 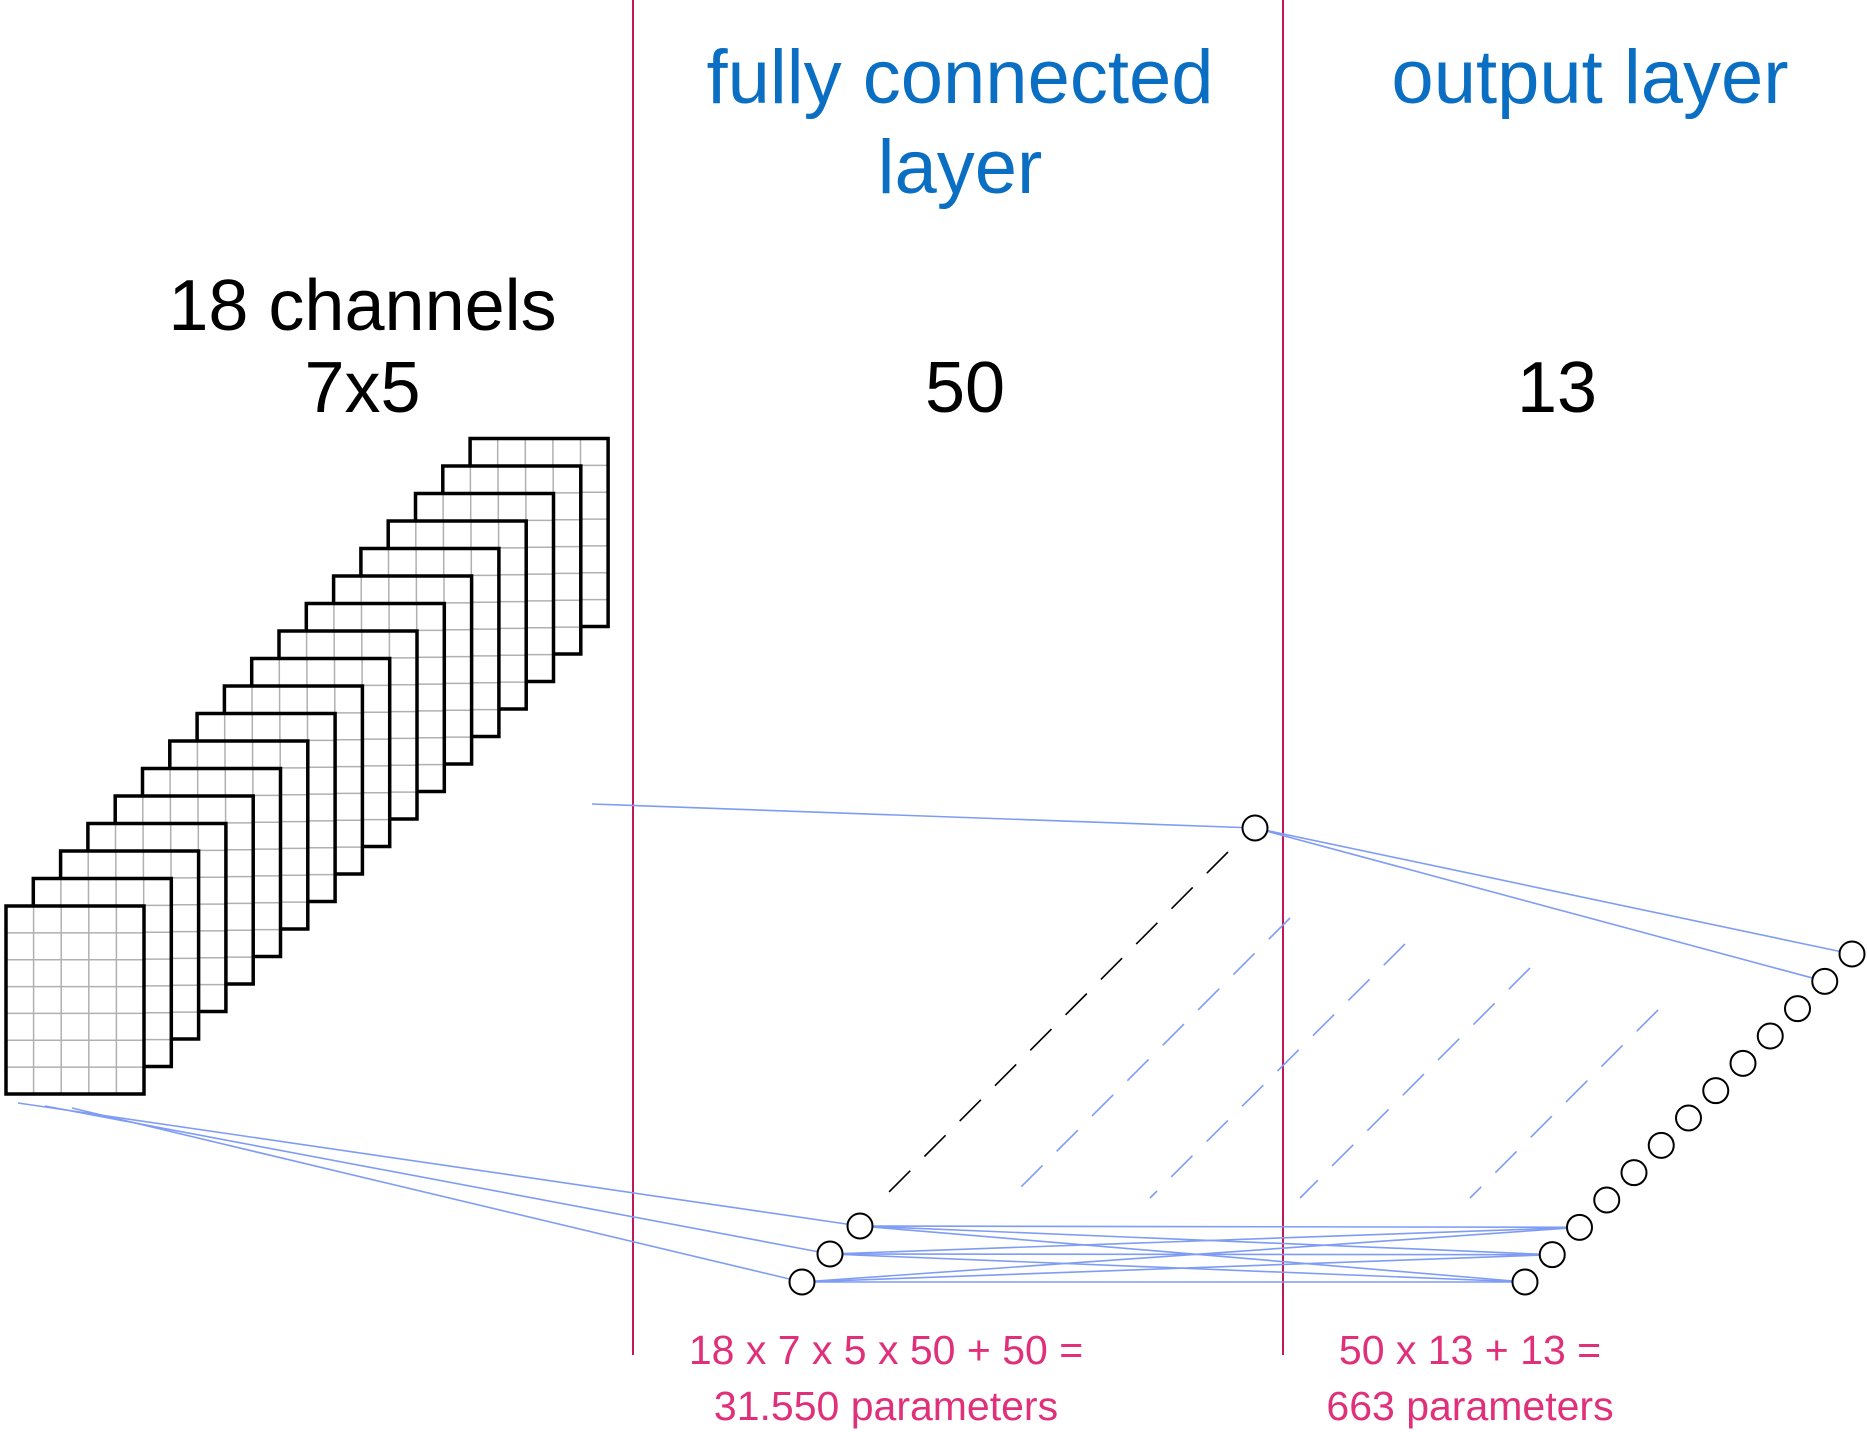 I want to click on channel-grid, so click(x=75, y=1000).